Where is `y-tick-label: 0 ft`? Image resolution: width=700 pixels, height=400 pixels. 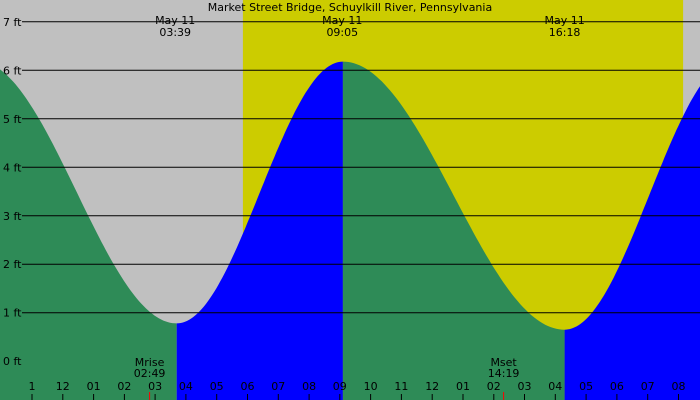
y-tick-label: 0 ft is located at coordinates (12, 361).